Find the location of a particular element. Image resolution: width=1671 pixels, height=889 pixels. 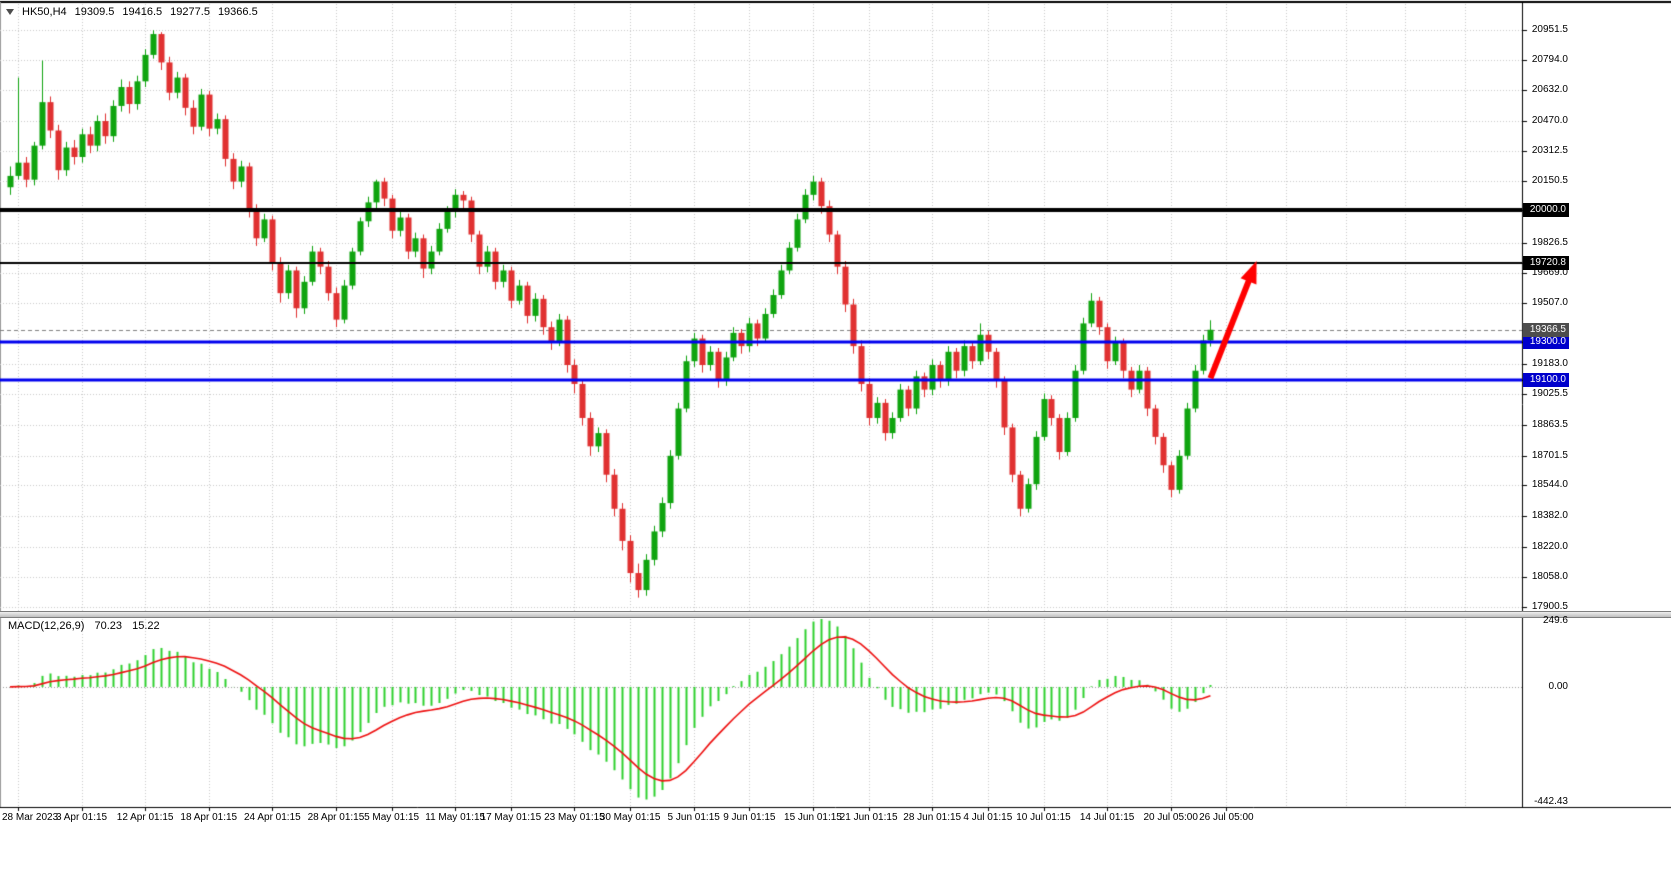

price-tick-label: 20632.0 is located at coordinates (1549, 90).